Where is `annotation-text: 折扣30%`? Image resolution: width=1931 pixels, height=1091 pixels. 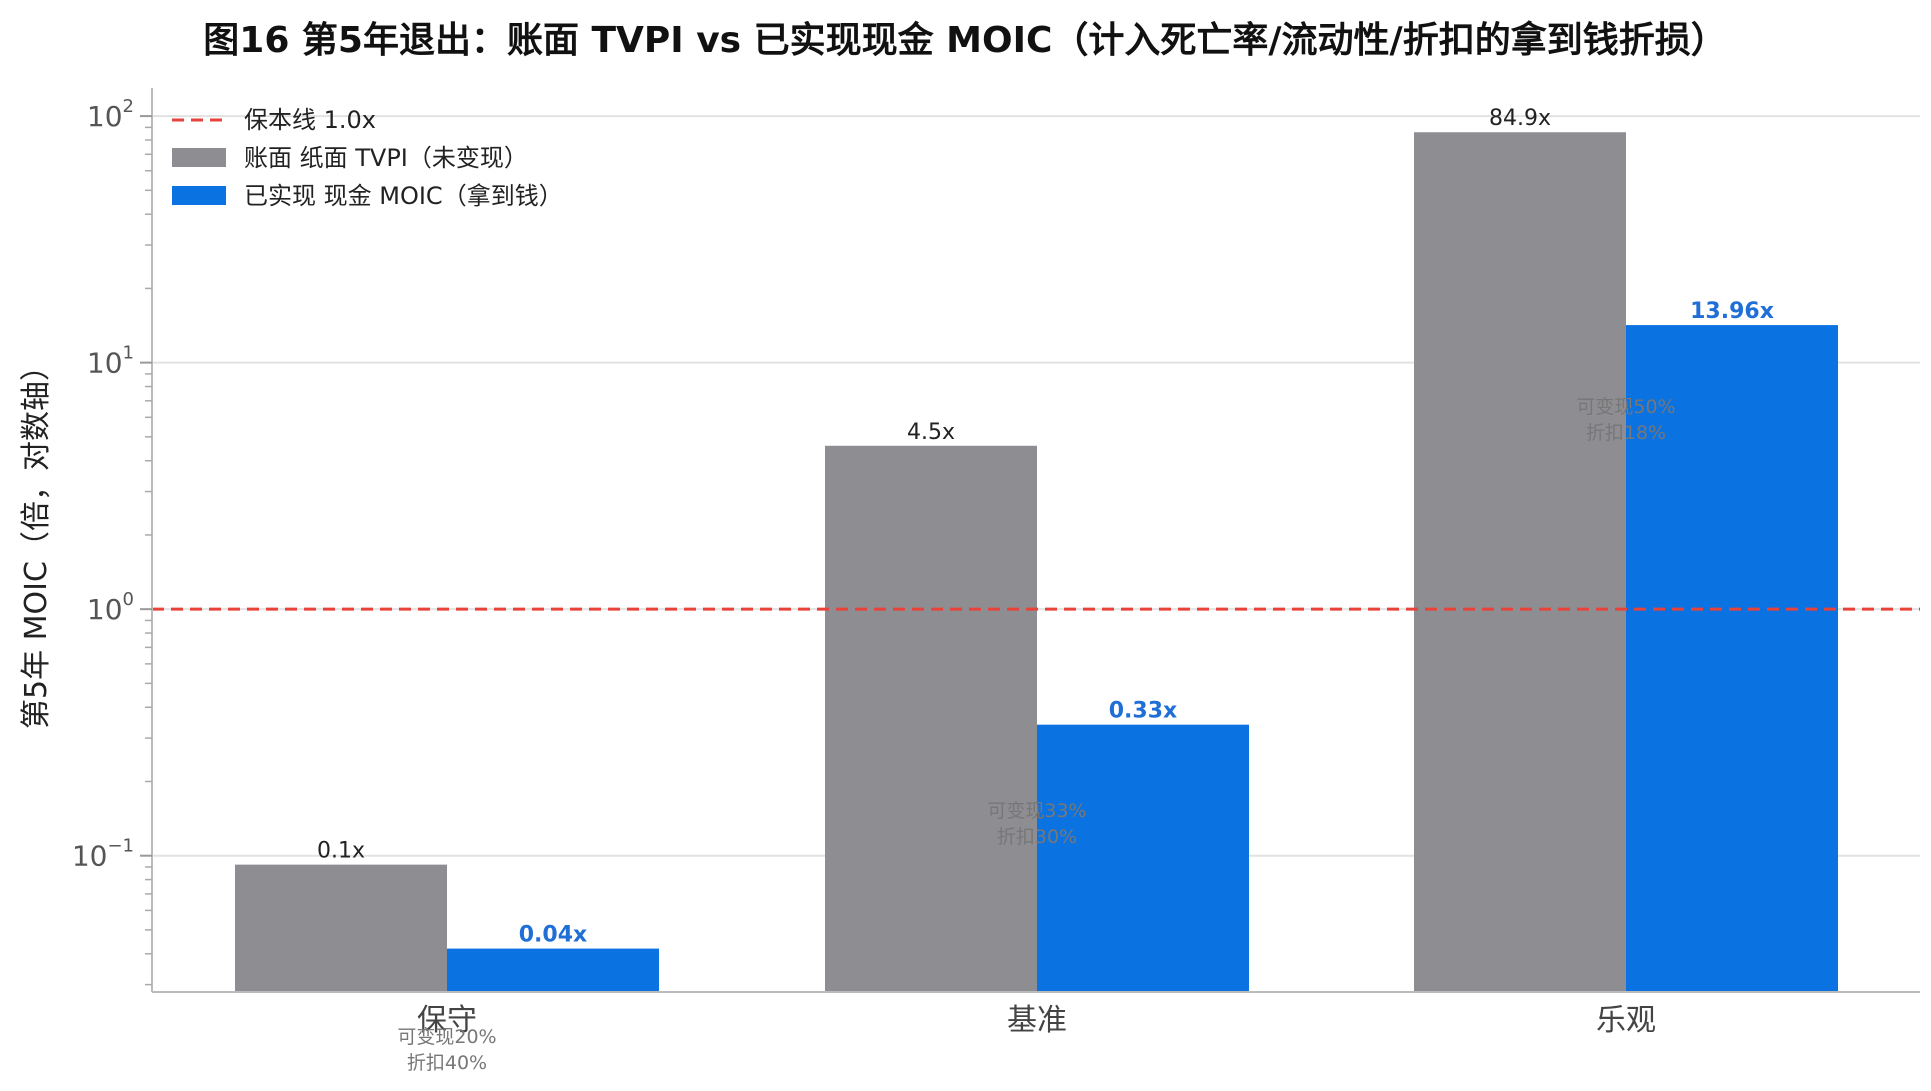 annotation-text: 折扣30% is located at coordinates (1037, 837).